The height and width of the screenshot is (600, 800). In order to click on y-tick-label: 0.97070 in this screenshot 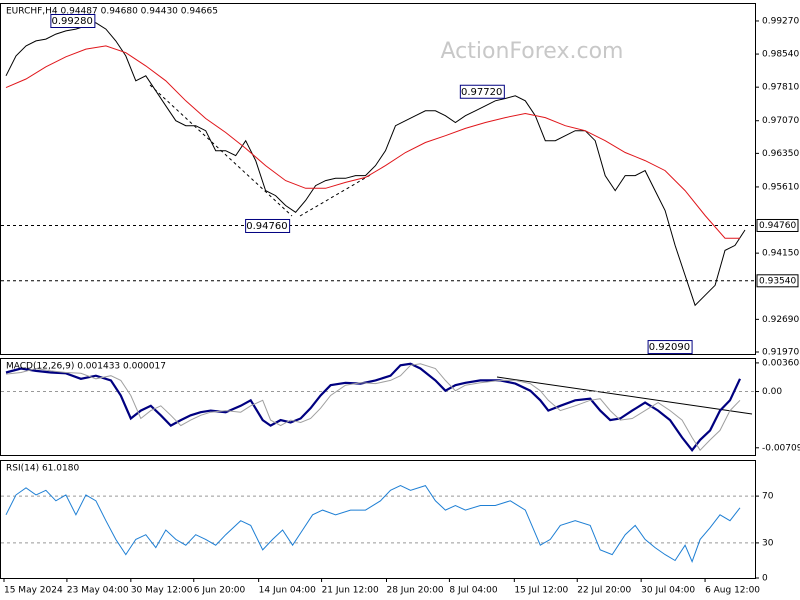, I will do `click(780, 121)`.